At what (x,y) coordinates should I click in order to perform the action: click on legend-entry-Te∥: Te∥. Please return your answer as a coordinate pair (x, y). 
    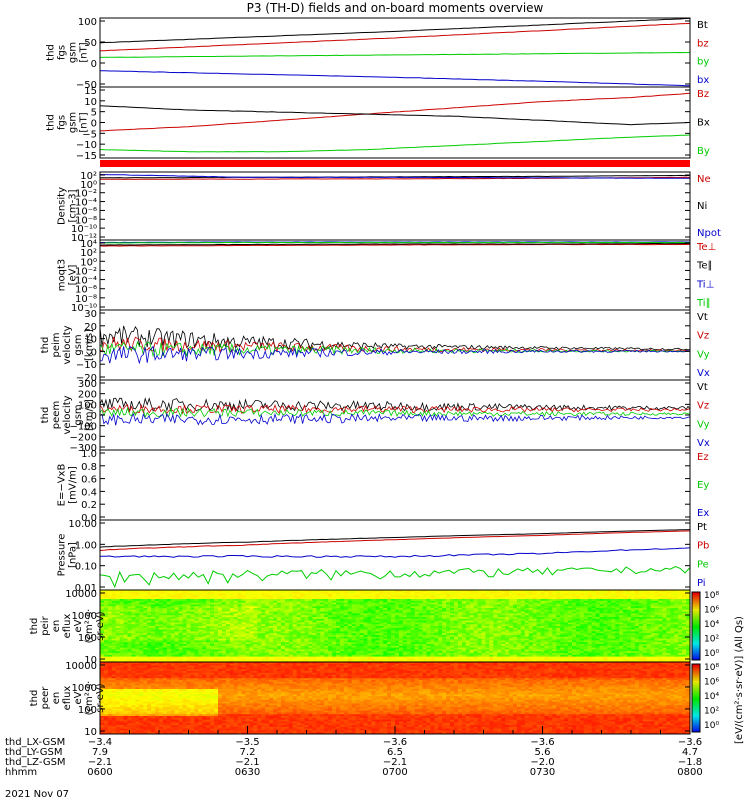
    Looking at the image, I should click on (704, 266).